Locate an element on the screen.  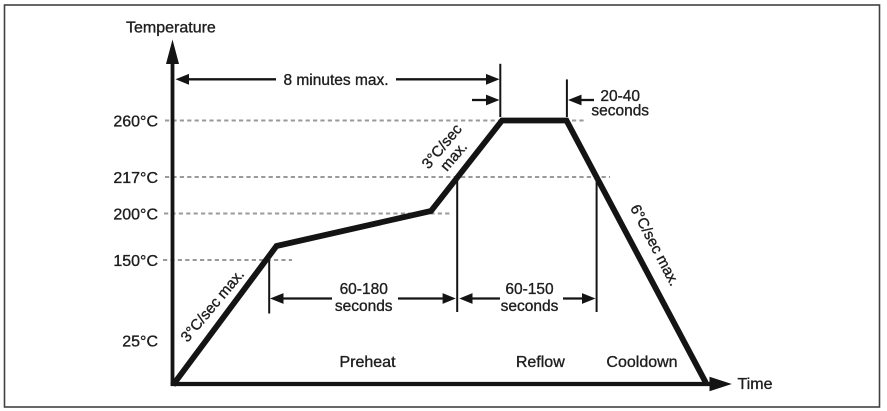
svg-text: 260°C is located at coordinates (135, 121).